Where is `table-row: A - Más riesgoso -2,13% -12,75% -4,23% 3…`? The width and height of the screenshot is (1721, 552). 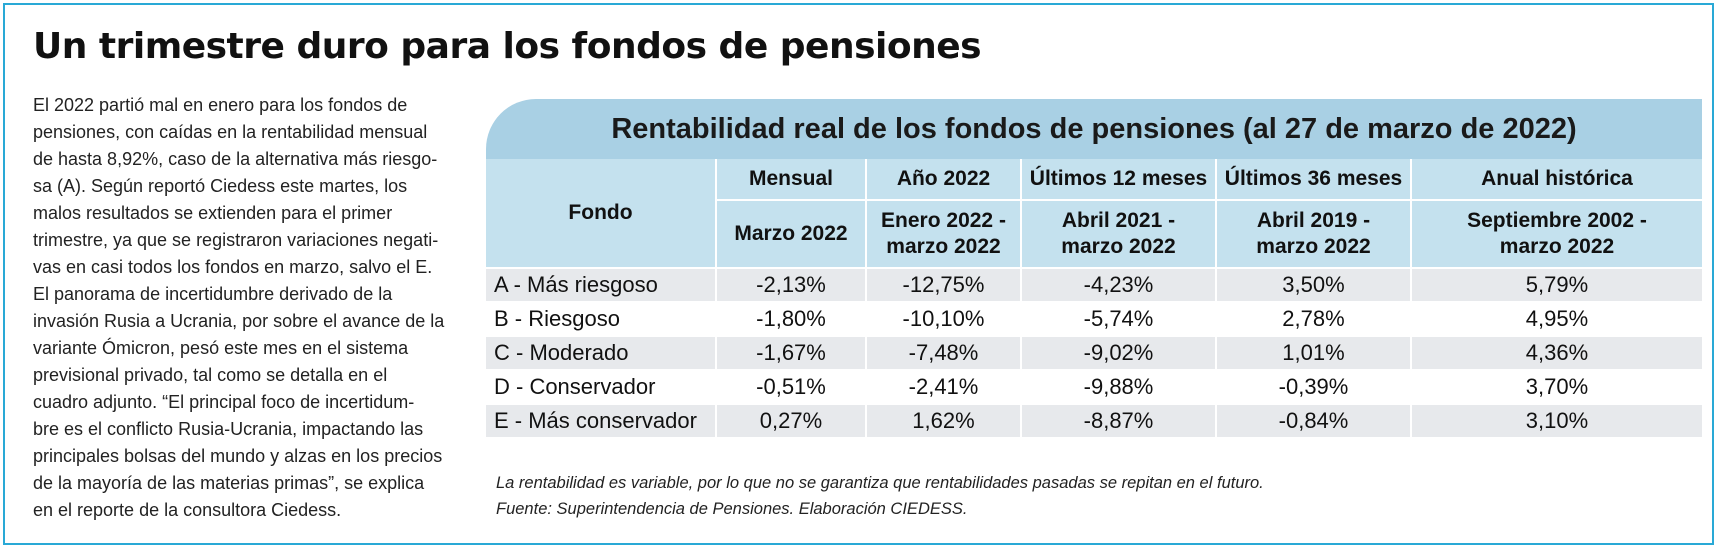
table-row: A - Más riesgoso -2,13% -12,75% -4,23% 3… is located at coordinates (1094, 285).